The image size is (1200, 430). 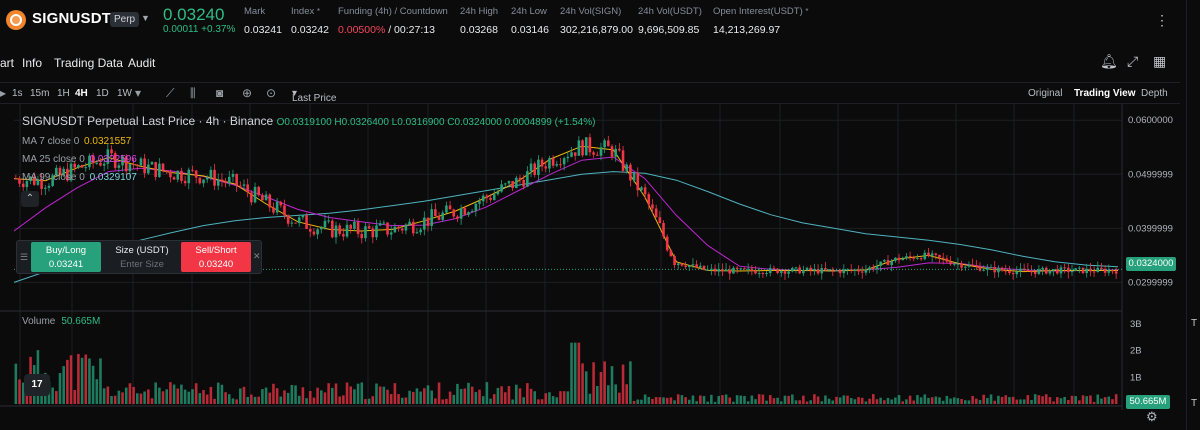 I want to click on chart-settings-gear-icon: ⚙, so click(x=1152, y=416).